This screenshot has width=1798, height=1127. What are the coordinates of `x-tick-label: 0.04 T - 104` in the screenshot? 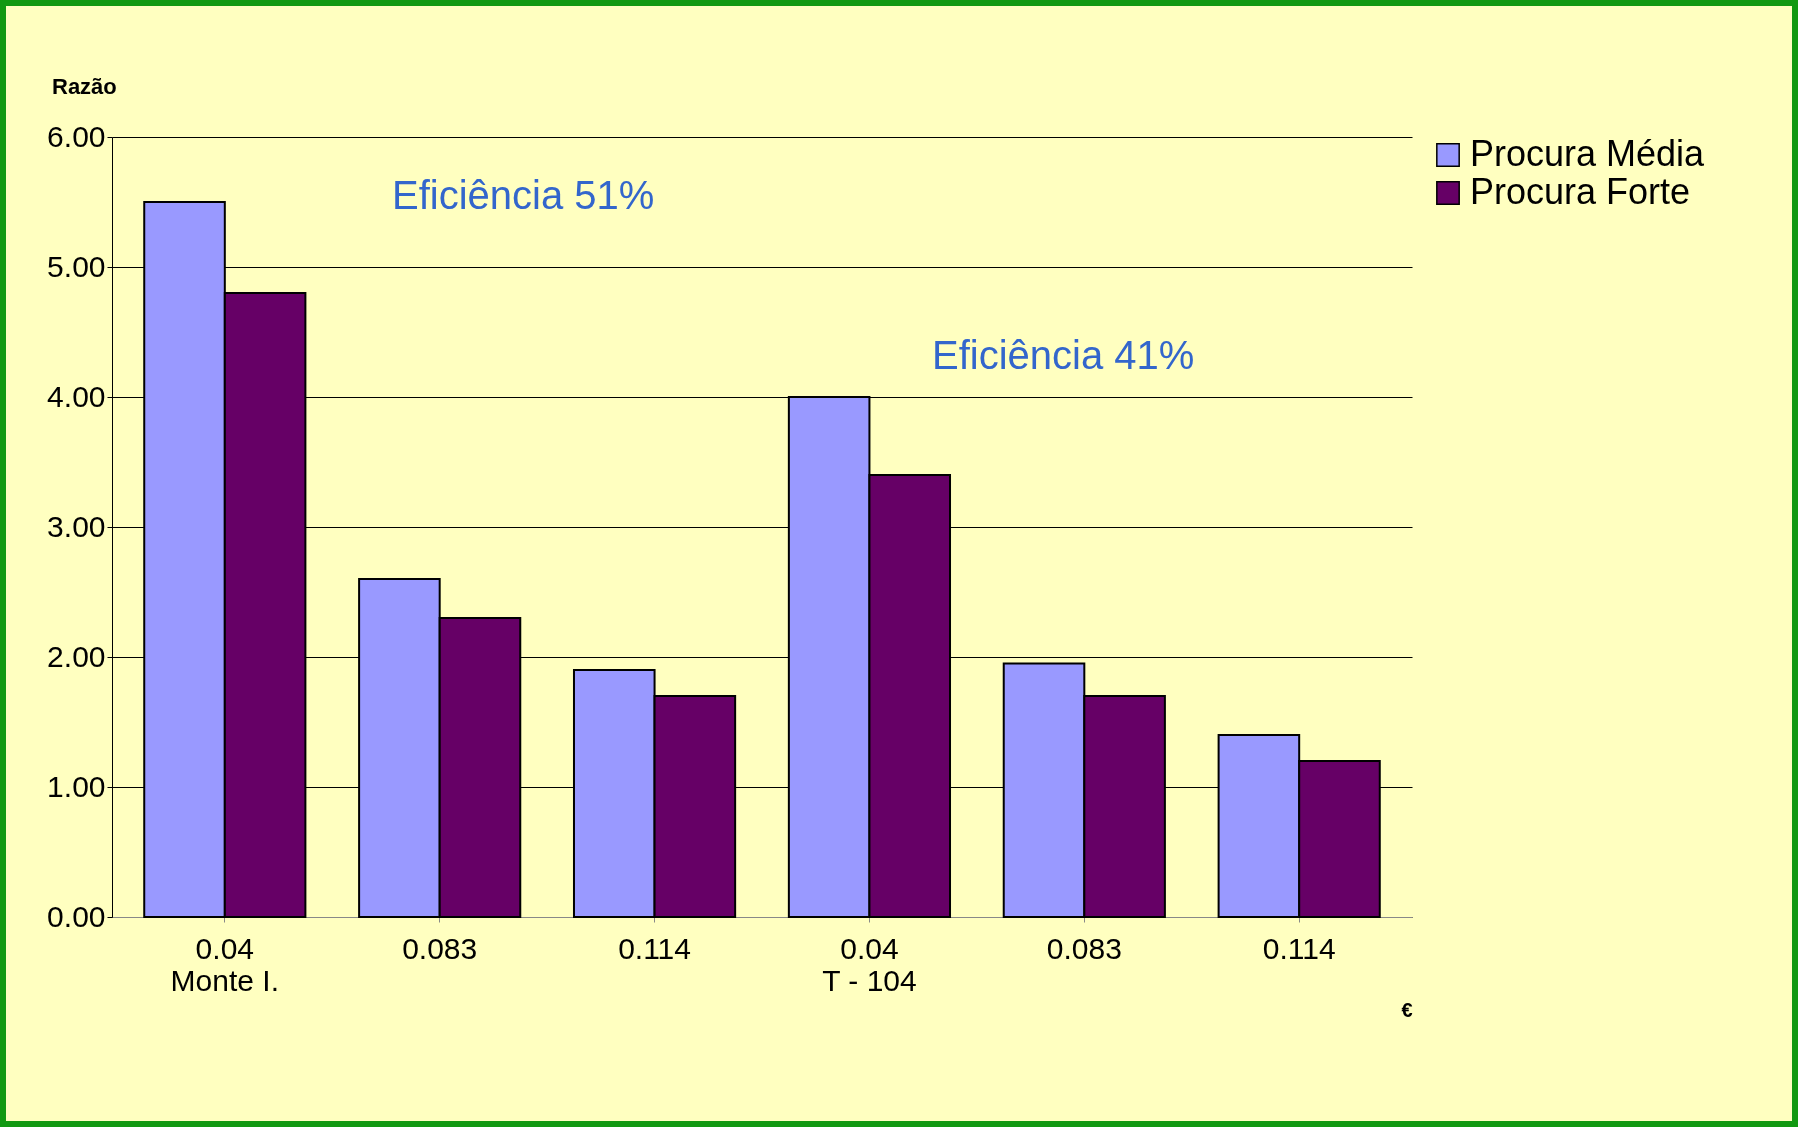 It's located at (869, 964).